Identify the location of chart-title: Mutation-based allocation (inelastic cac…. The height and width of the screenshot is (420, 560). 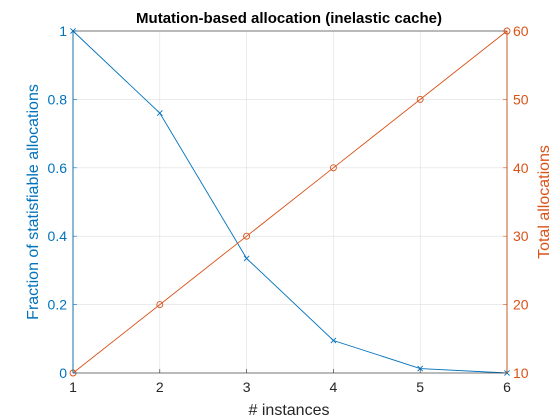
(289, 18).